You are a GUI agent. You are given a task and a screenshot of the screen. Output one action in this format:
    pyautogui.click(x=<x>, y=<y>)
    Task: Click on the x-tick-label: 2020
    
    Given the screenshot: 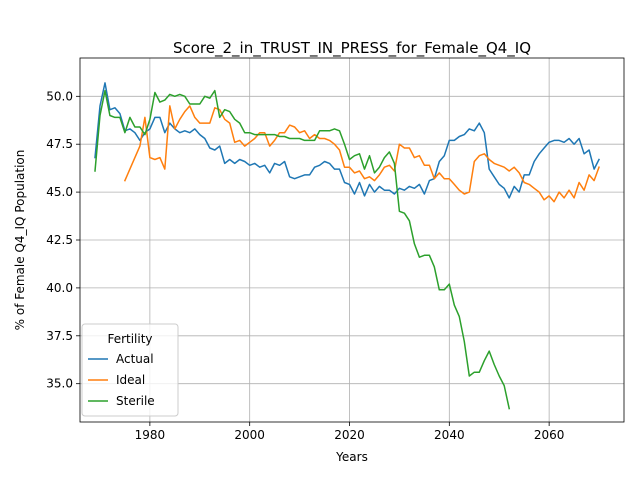 What is the action you would take?
    pyautogui.click(x=349, y=435)
    